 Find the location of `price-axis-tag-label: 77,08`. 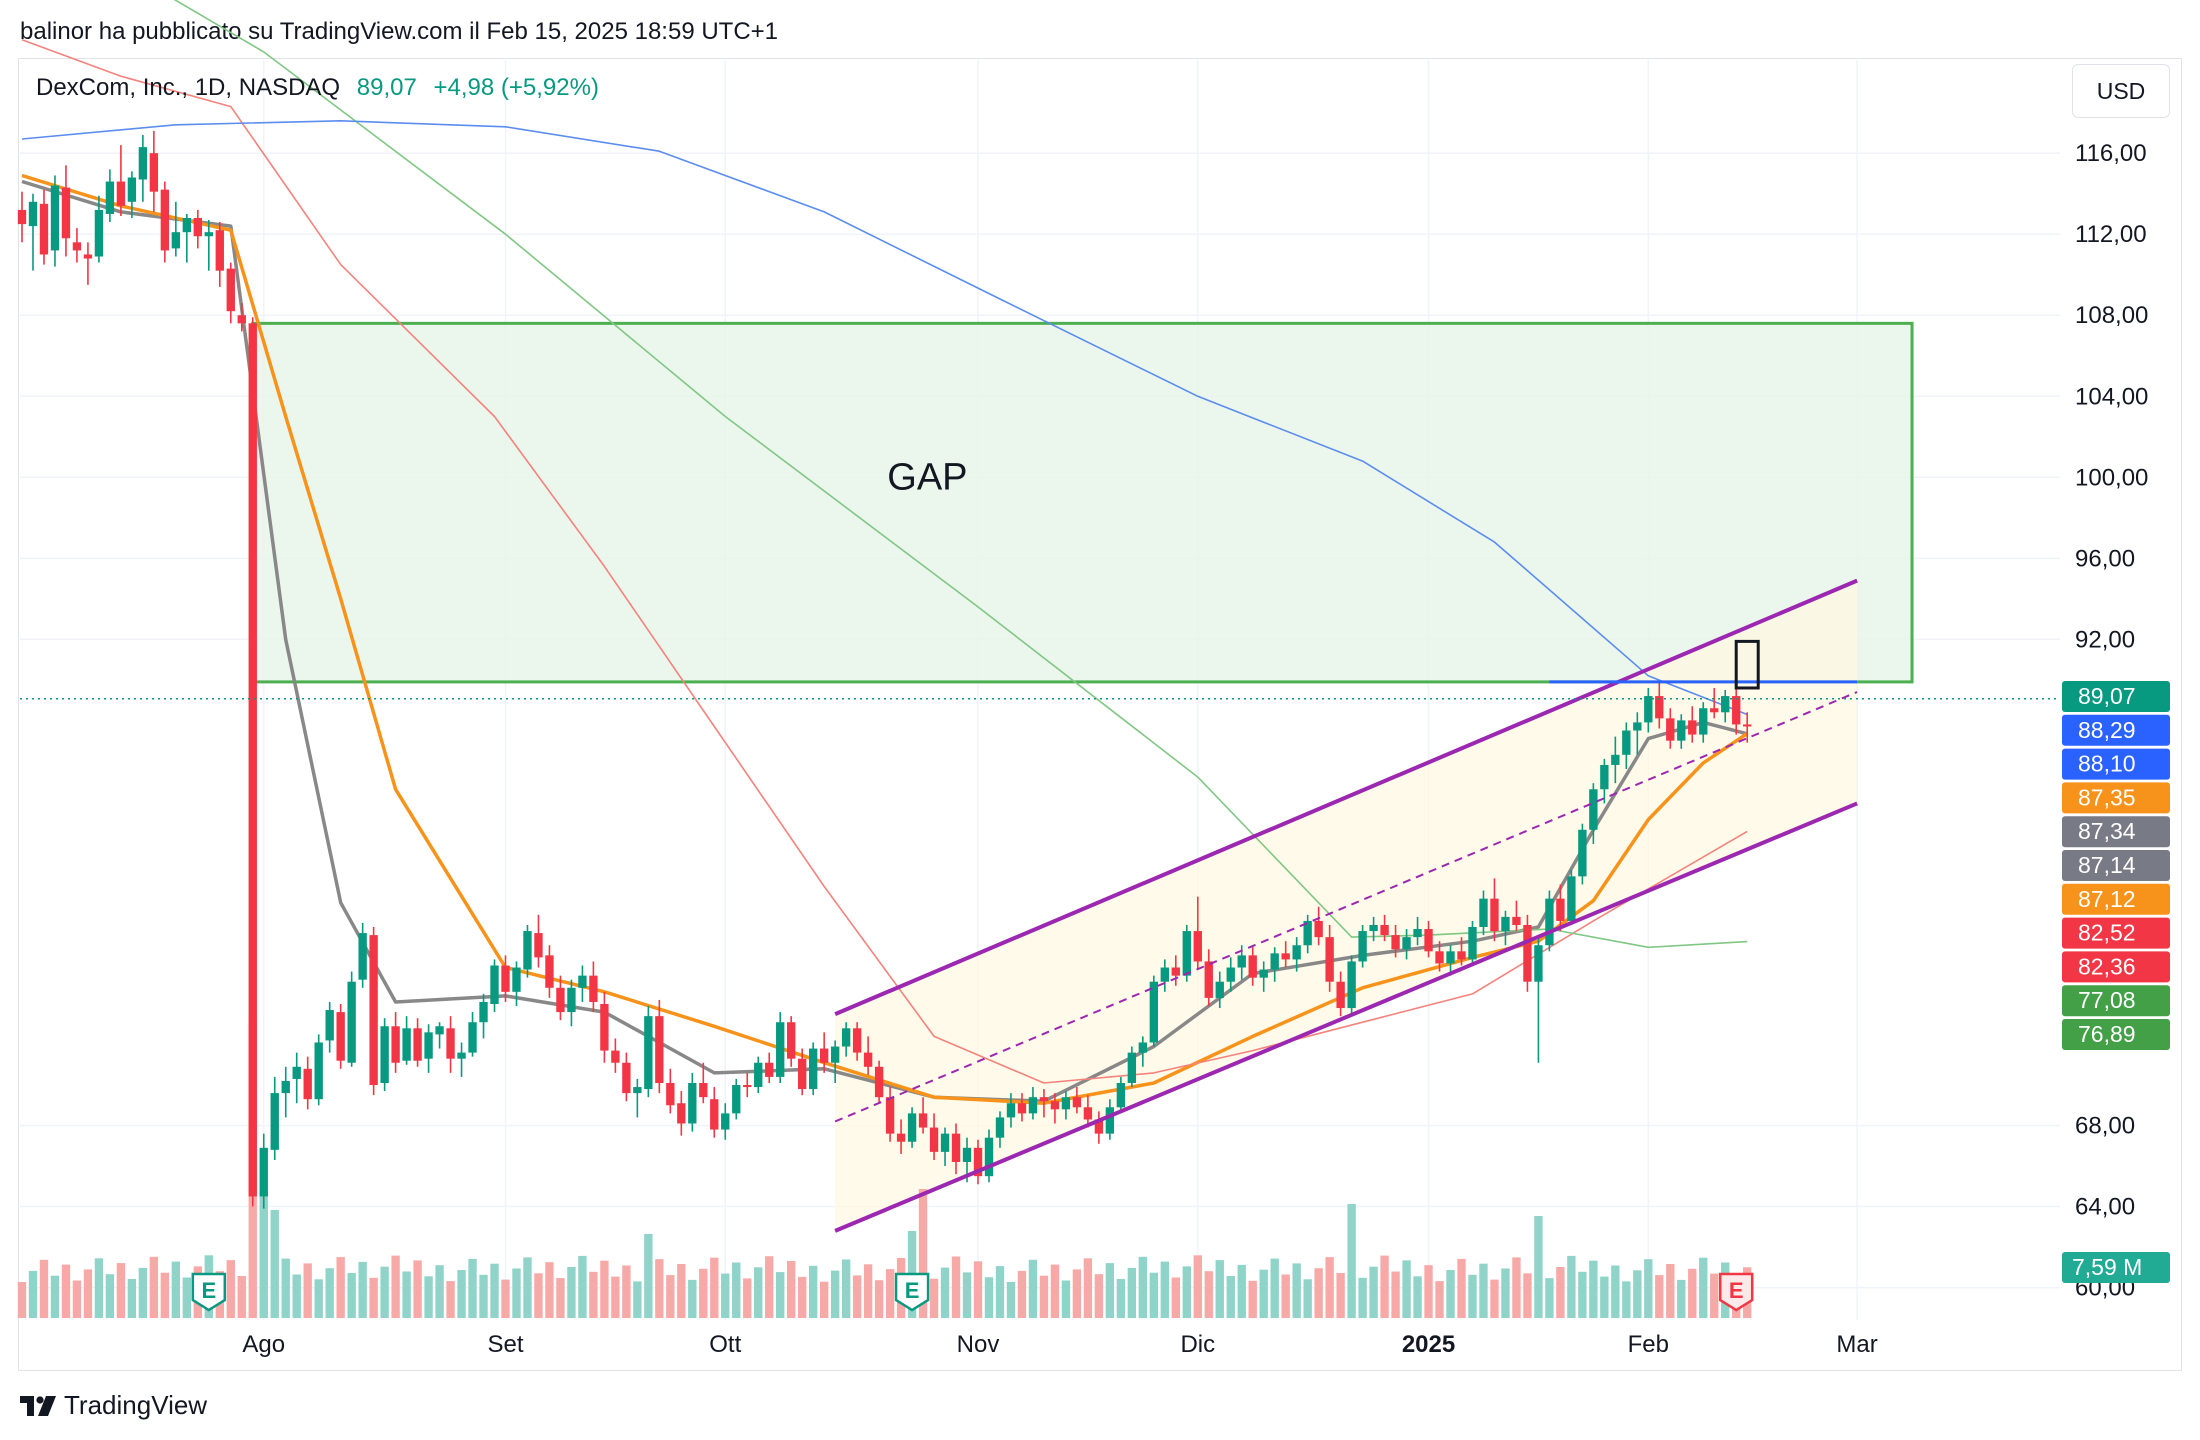

price-axis-tag-label: 77,08 is located at coordinates (2107, 1000).